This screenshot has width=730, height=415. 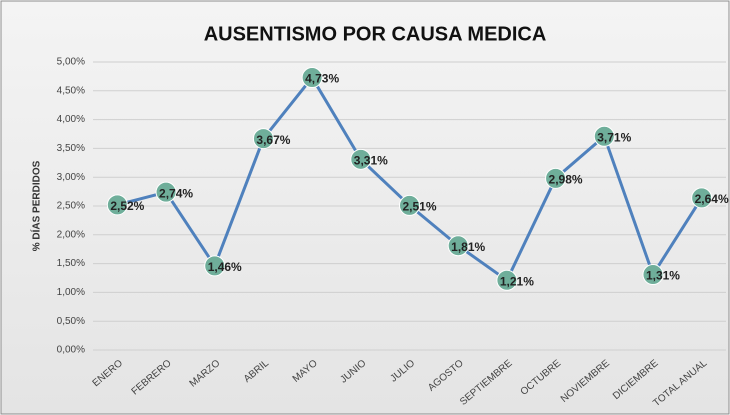 What do you see at coordinates (71, 90) in the screenshot?
I see `y-tick-label: 4,50%` at bounding box center [71, 90].